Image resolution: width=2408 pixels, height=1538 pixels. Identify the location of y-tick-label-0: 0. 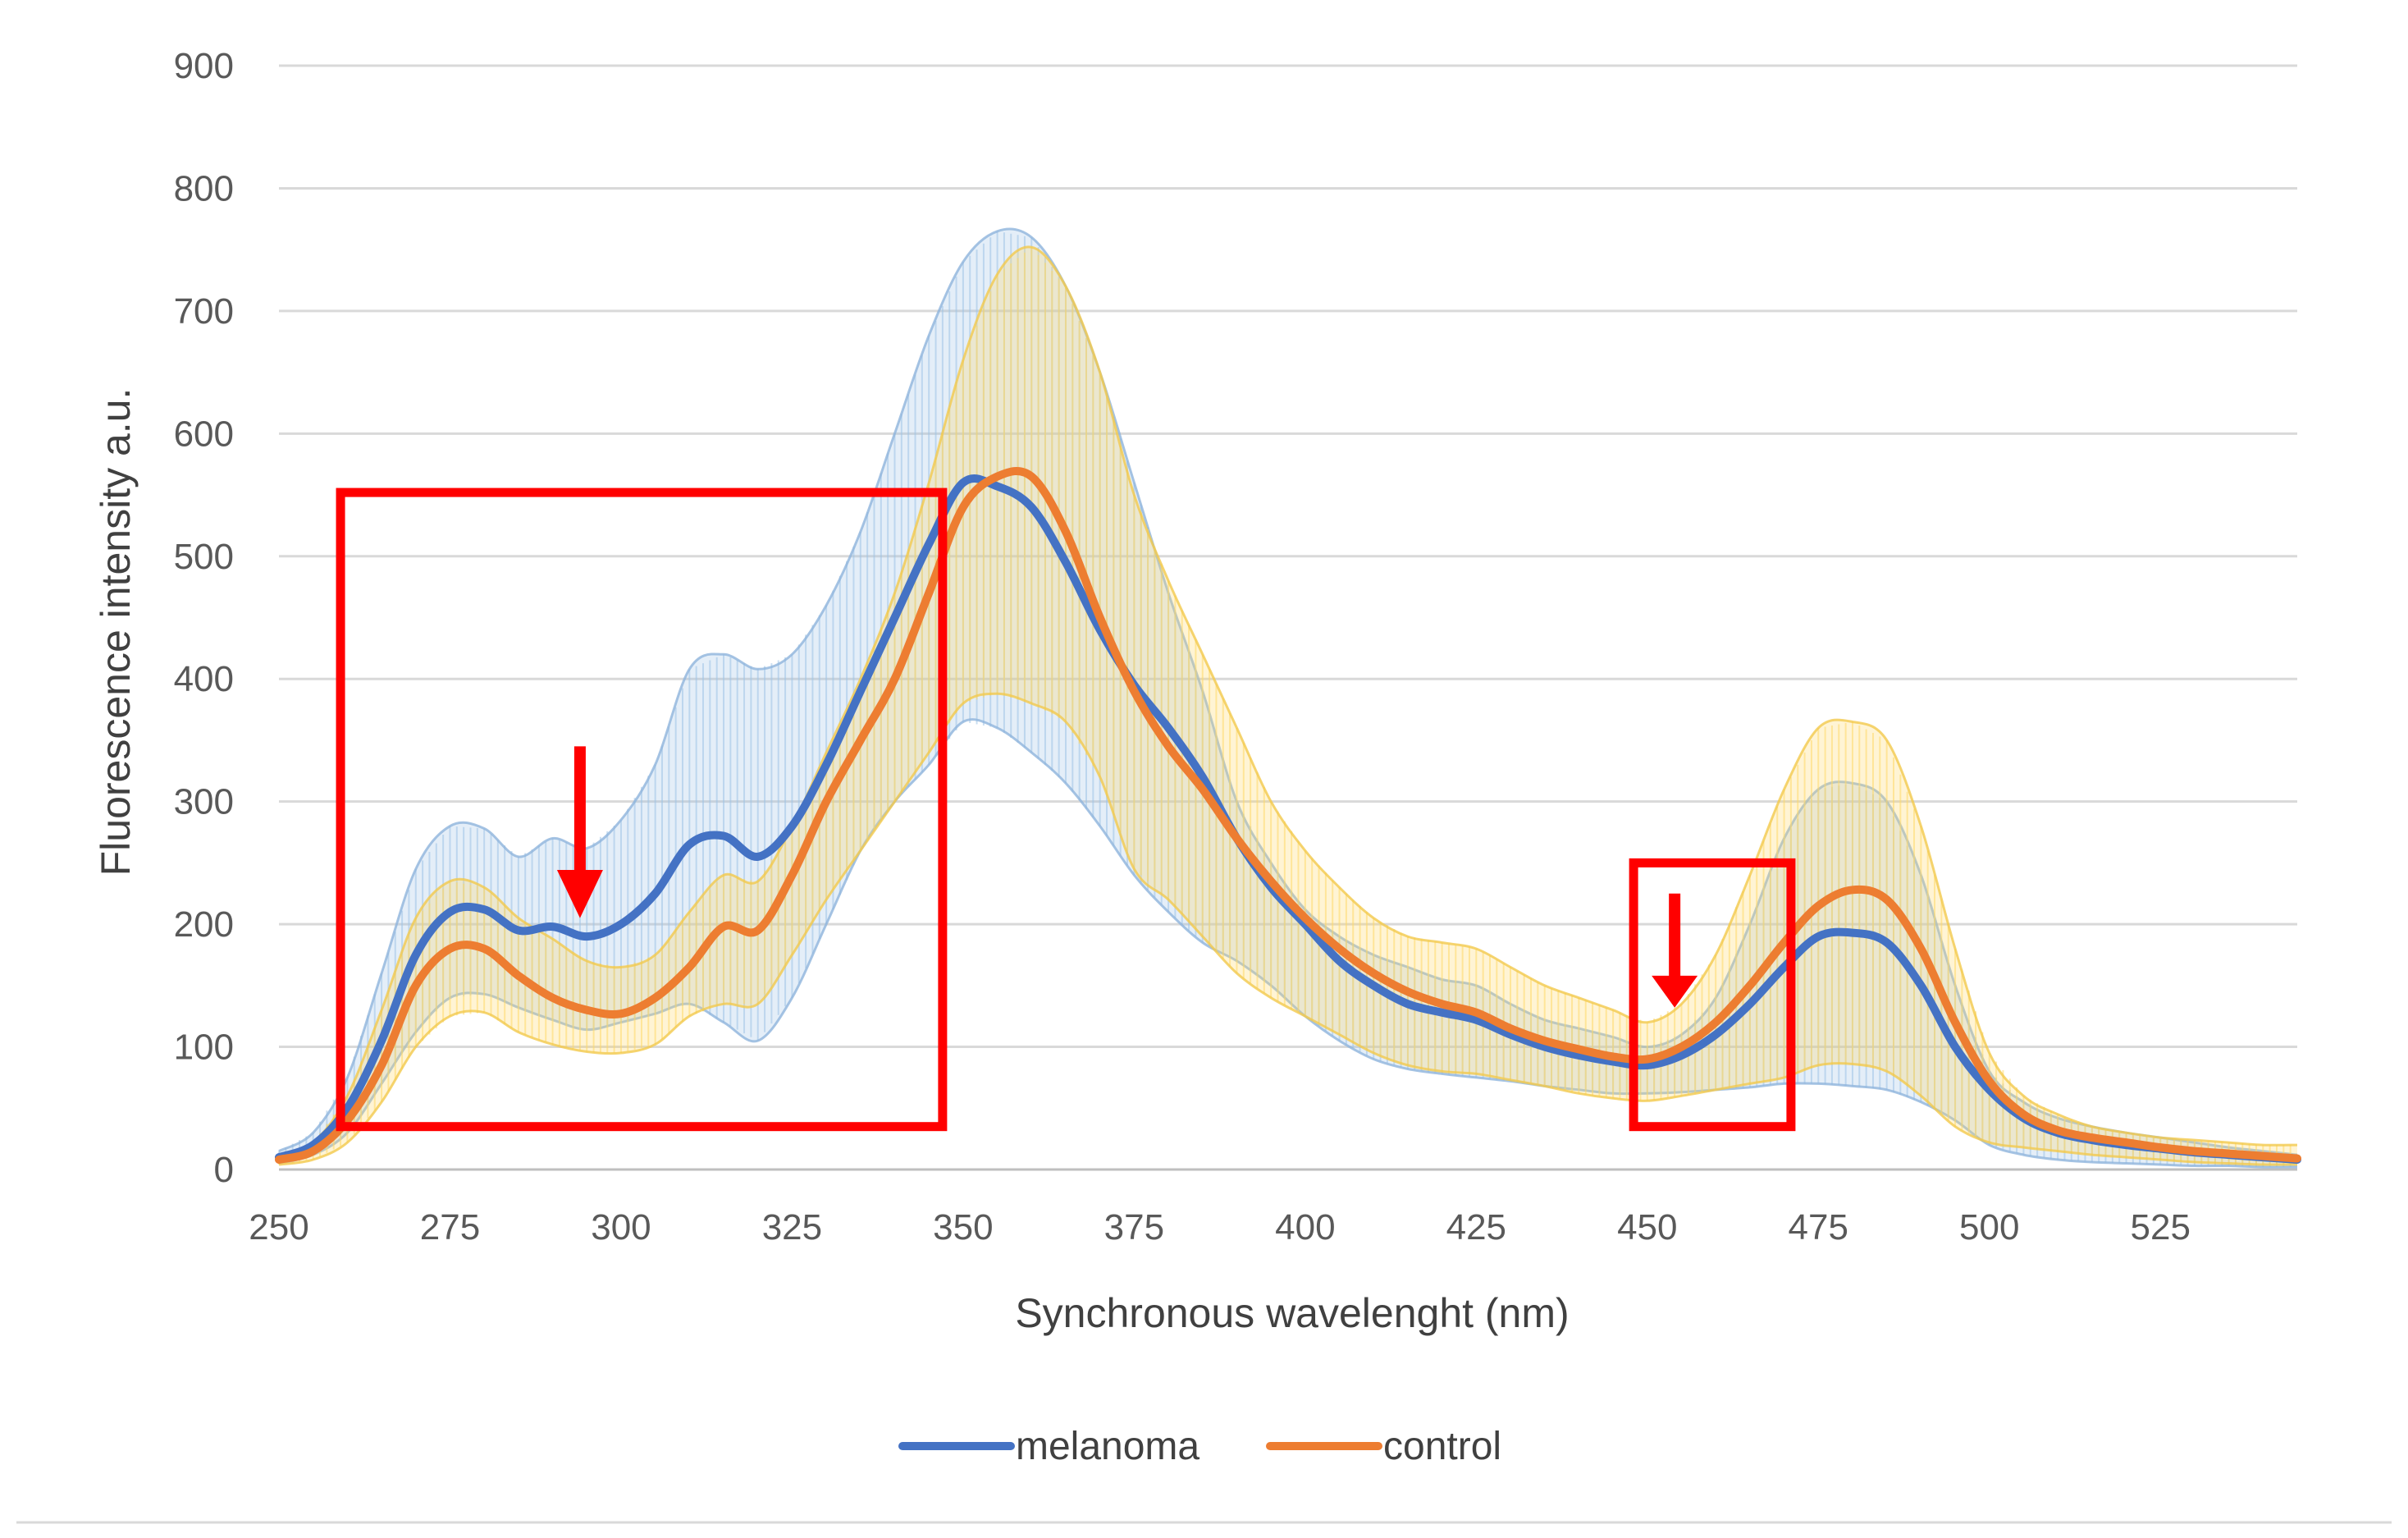
(224, 1170).